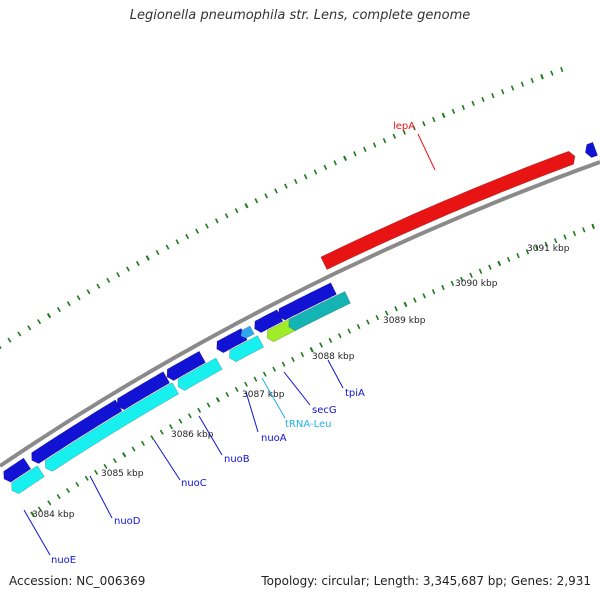 This screenshot has height=604, width=600. Describe the element at coordinates (112, 427) in the screenshot. I see `nuoD-cds-feature` at that location.